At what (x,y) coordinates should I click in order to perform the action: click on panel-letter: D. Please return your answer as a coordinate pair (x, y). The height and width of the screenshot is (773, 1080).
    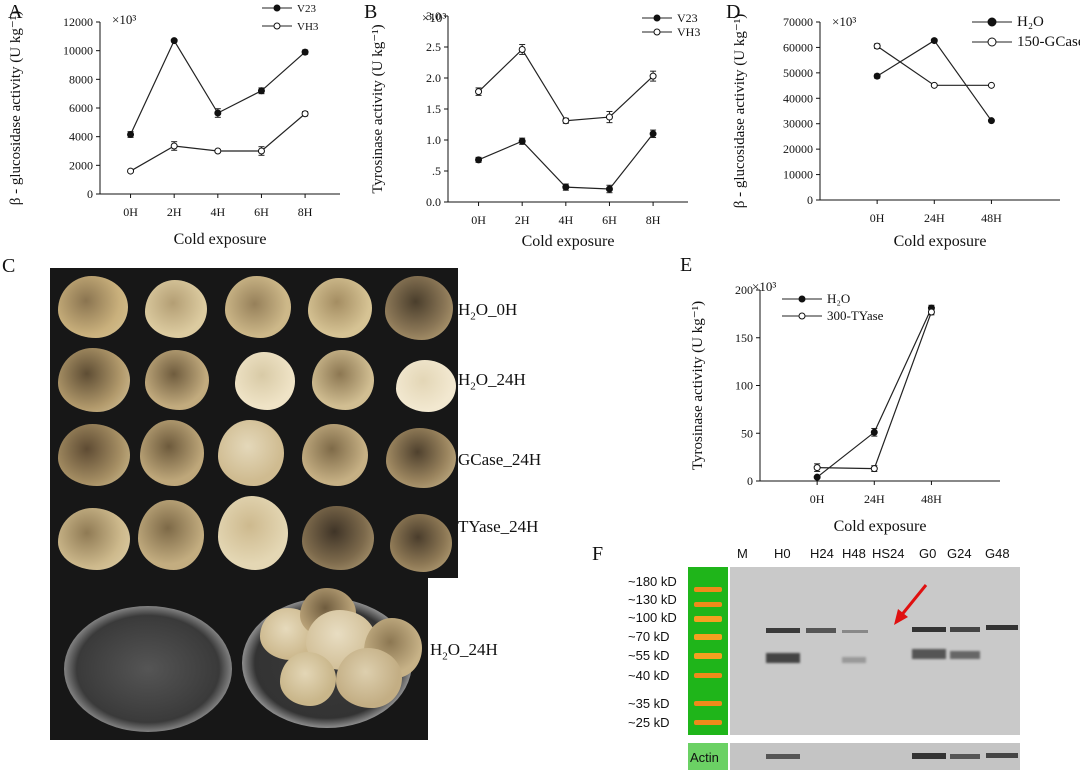
    Looking at the image, I should click on (733, 12).